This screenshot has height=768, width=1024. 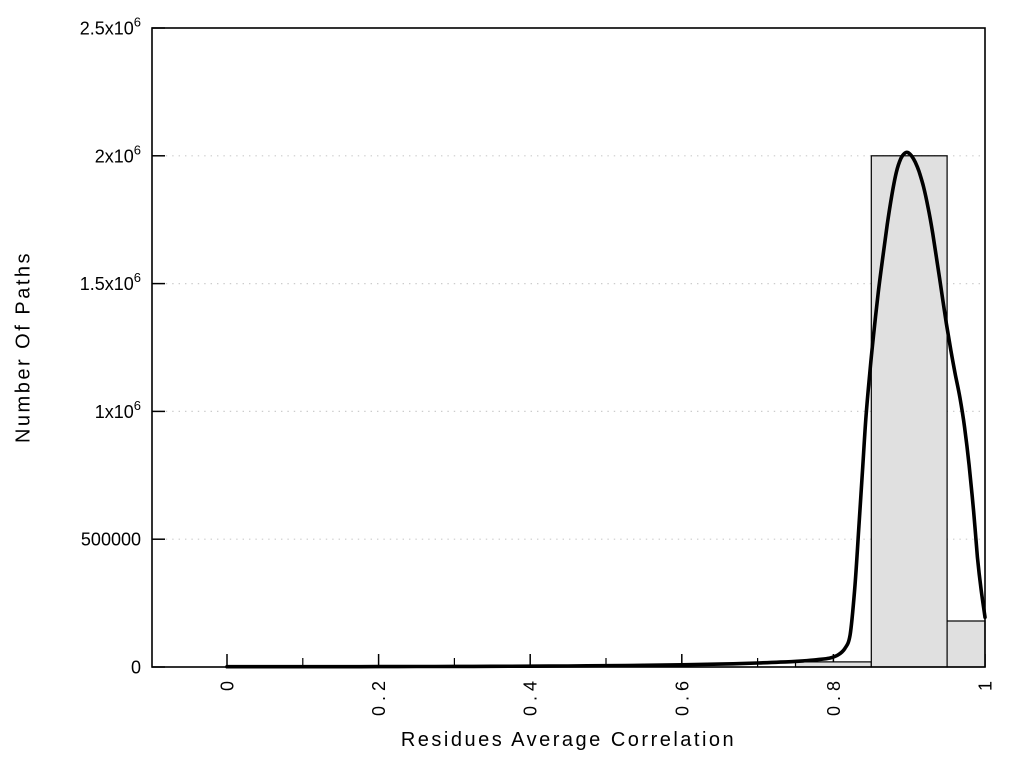 I want to click on y-tick-label: 1.5x10⁶, so click(x=110, y=282).